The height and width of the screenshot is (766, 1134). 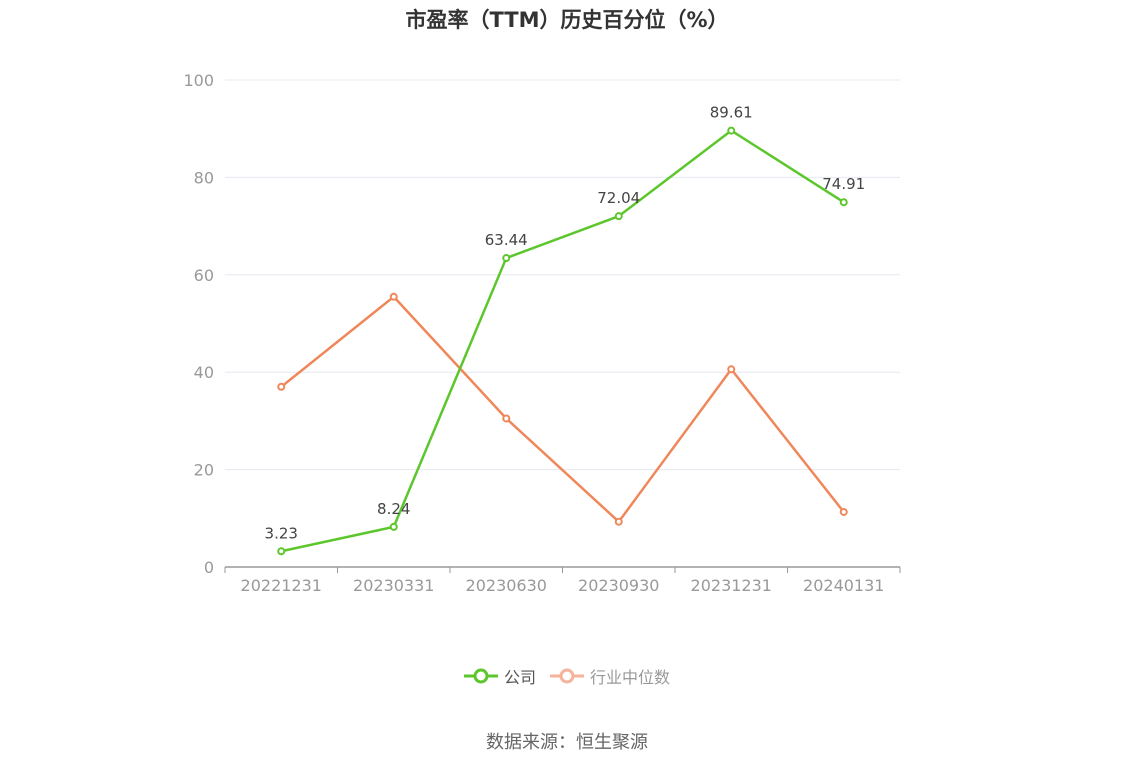 What do you see at coordinates (567, 742) in the screenshot?
I see `data-source-note: 数据来源：恒生聚源` at bounding box center [567, 742].